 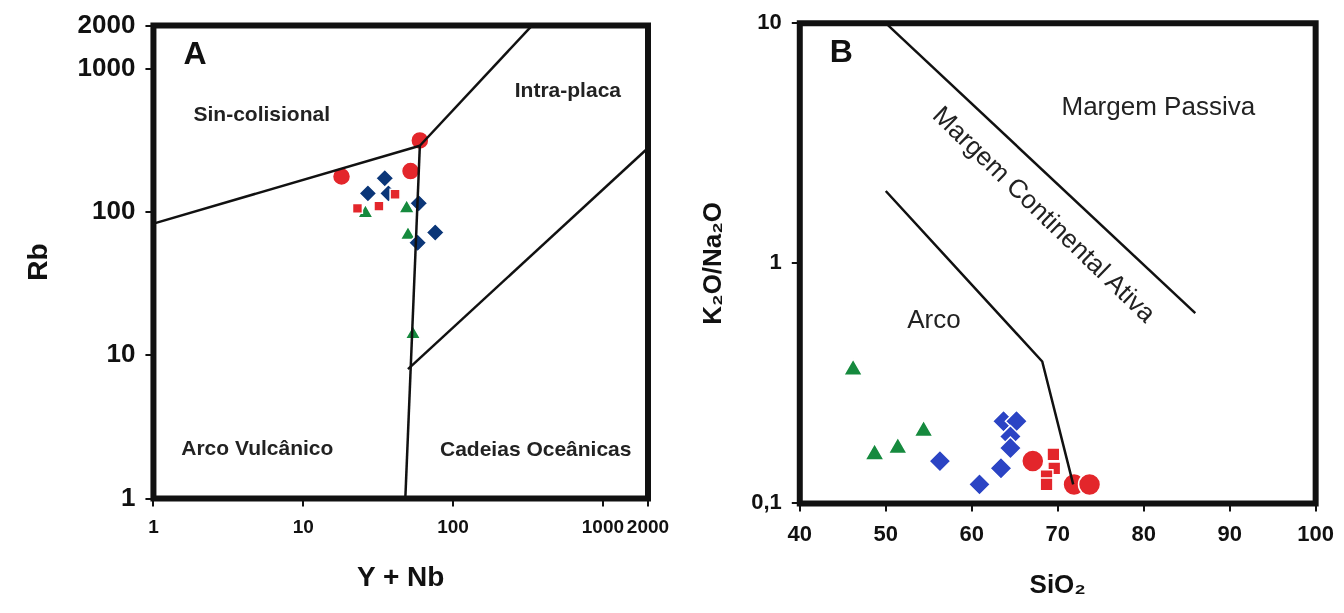 I want to click on y-tick-label: 0,1, so click(x=766, y=502).